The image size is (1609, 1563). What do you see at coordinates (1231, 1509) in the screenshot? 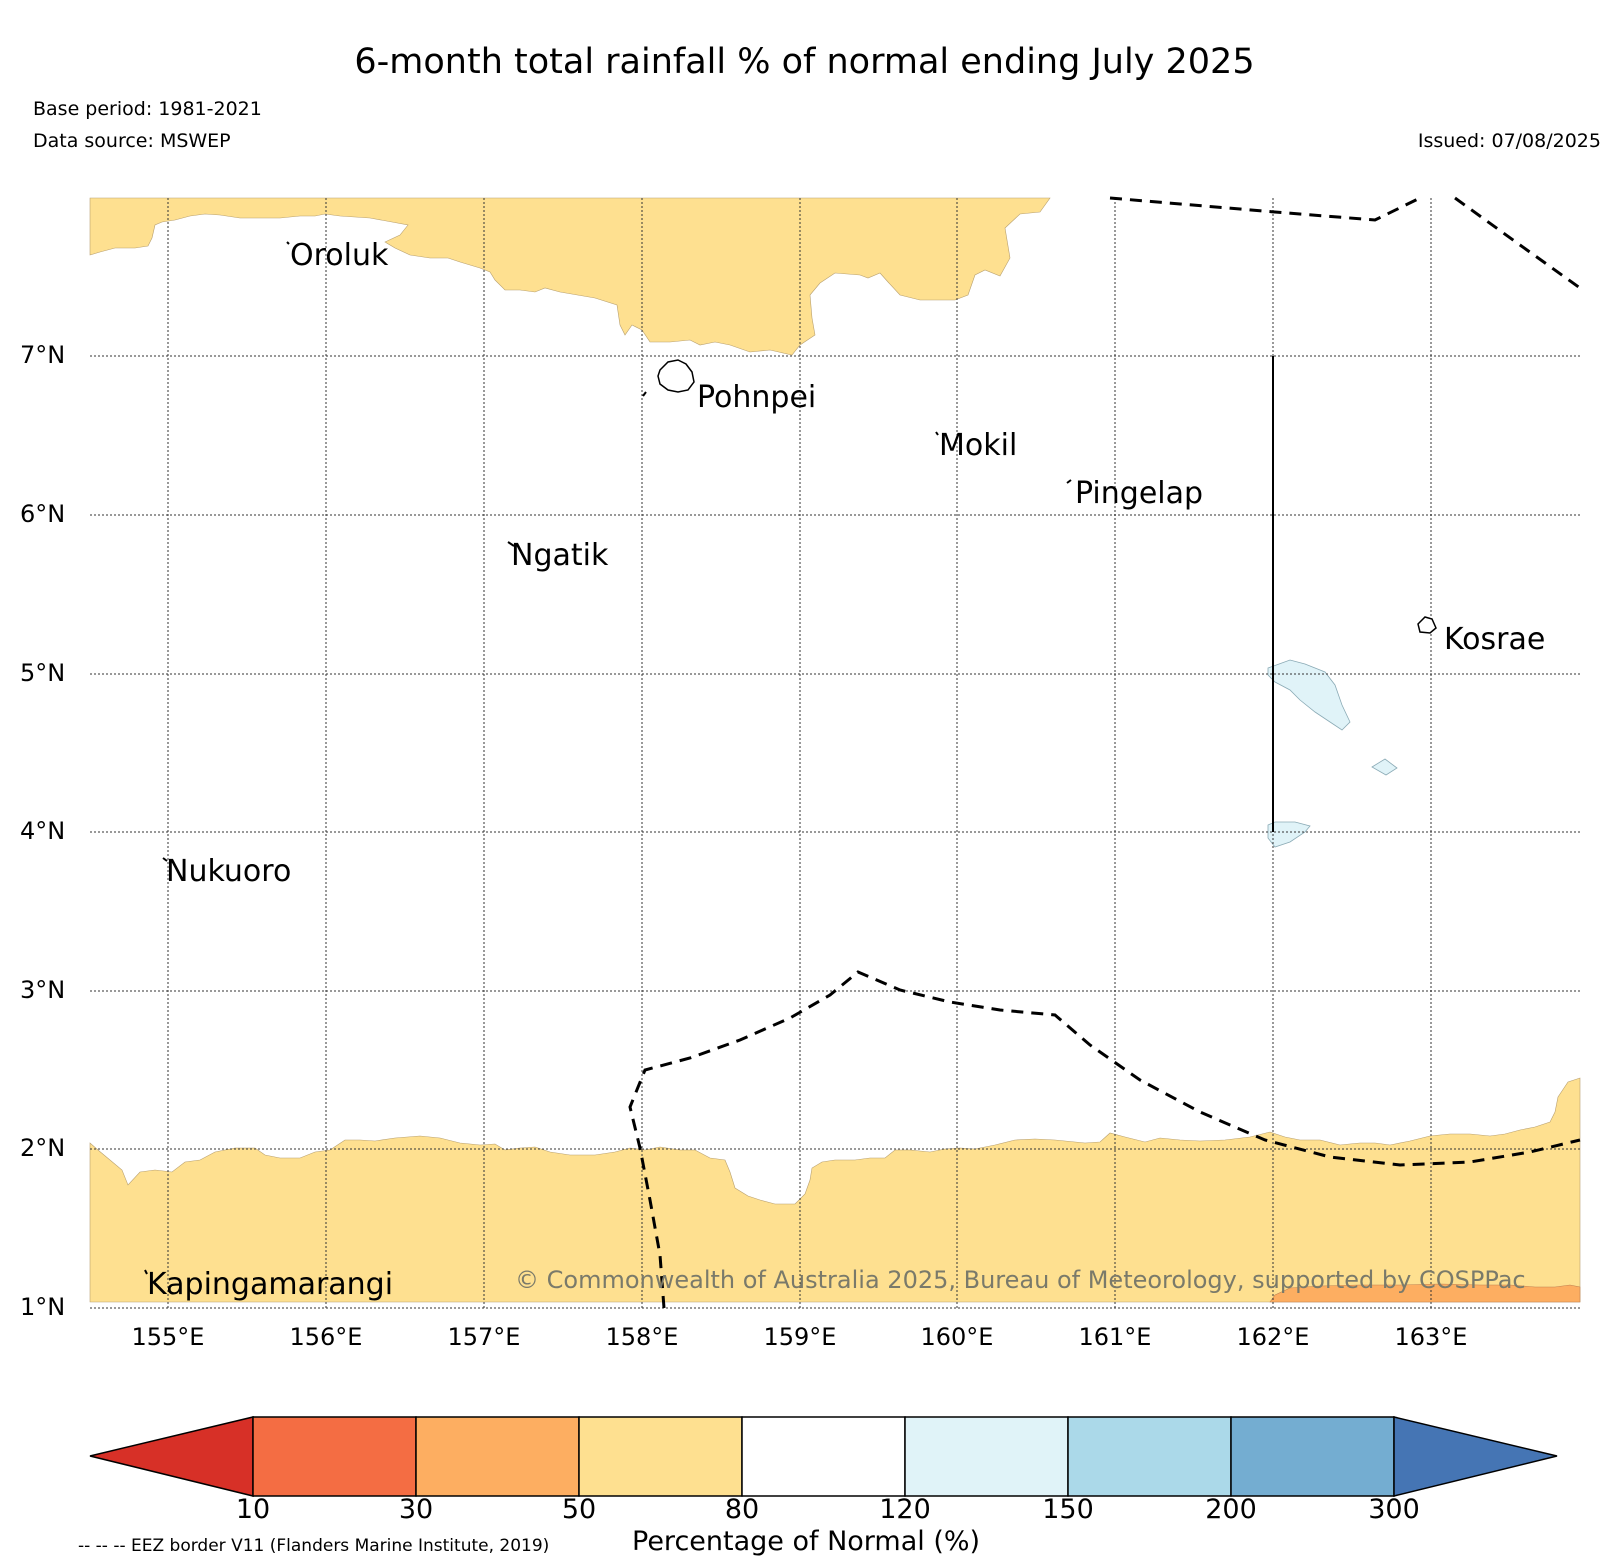
I see `colorbar-tick-200: 200` at bounding box center [1231, 1509].